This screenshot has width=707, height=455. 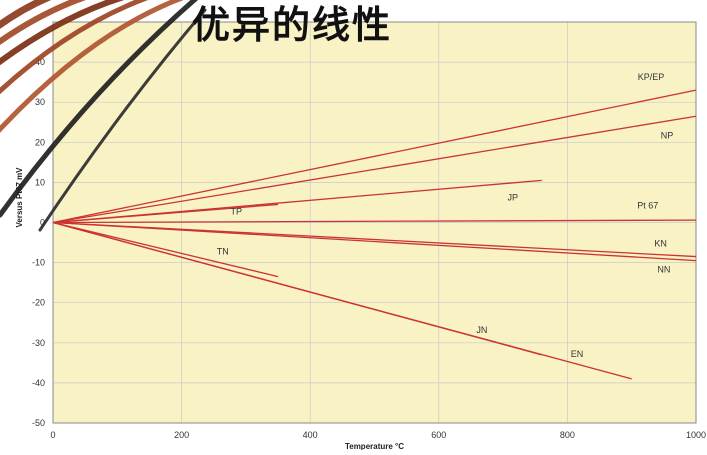 I want to click on x-tick-label: 1000, so click(x=696, y=435).